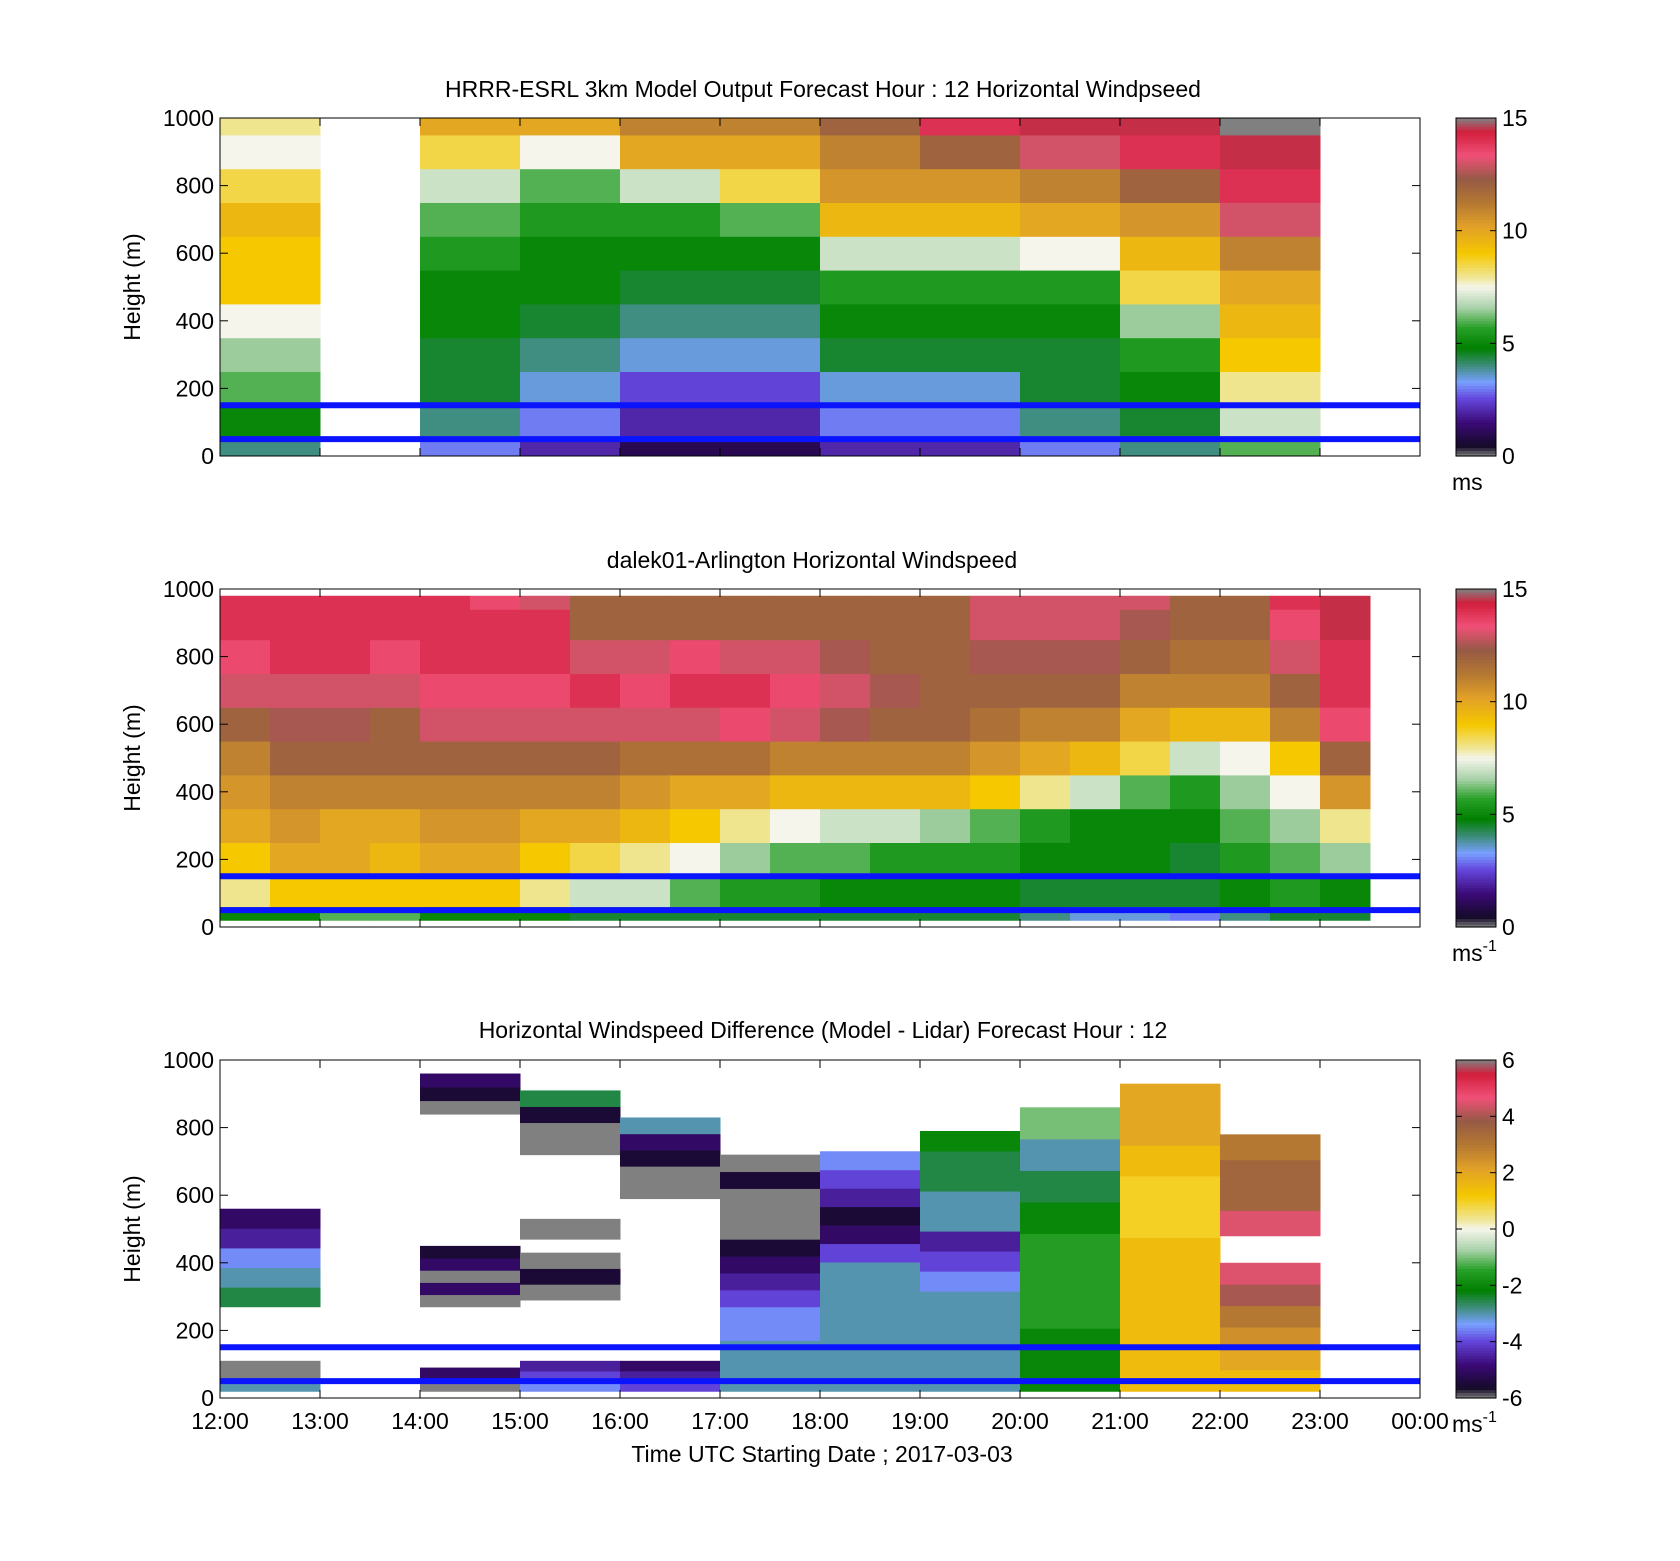 The width and height of the screenshot is (1680, 1561). Describe the element at coordinates (420, 1421) in the screenshot. I see `panel-difference-x-tick-label: 14:00` at that location.